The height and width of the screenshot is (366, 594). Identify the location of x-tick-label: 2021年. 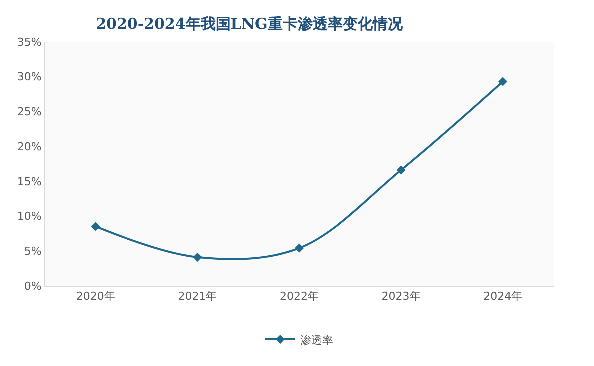
(198, 297).